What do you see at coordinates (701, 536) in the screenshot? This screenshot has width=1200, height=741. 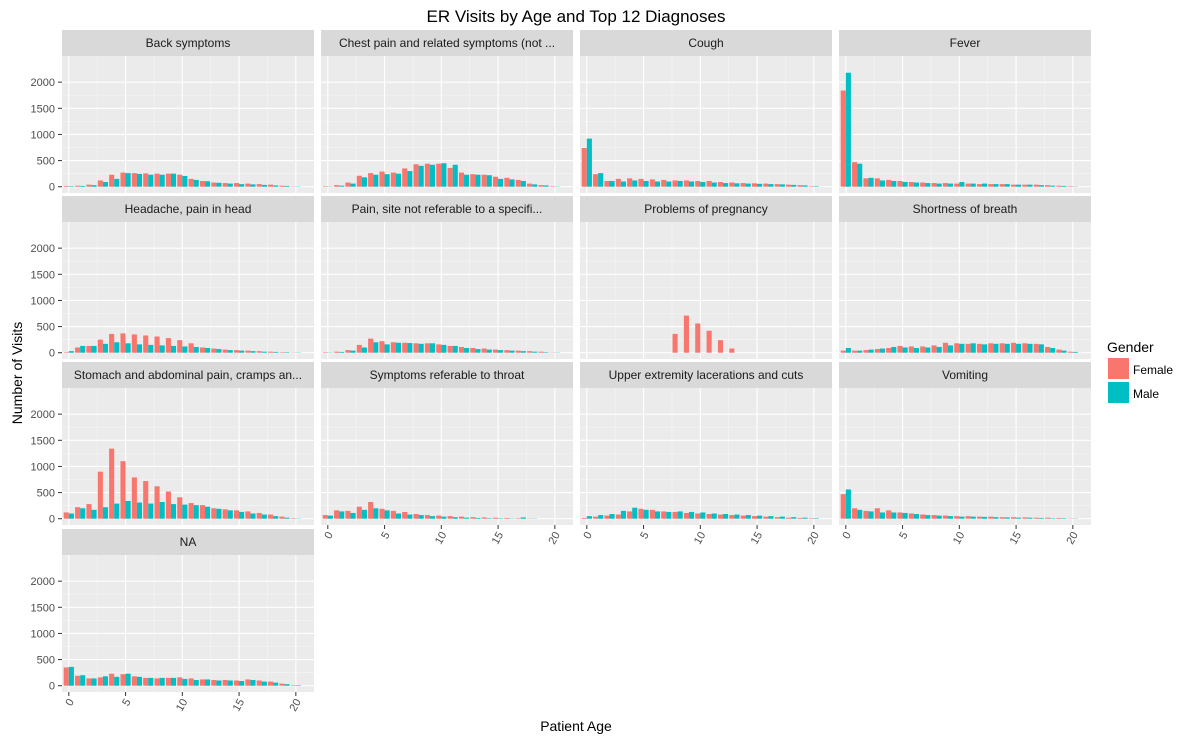 I see `x-axis: 0 5 10 15 20` at bounding box center [701, 536].